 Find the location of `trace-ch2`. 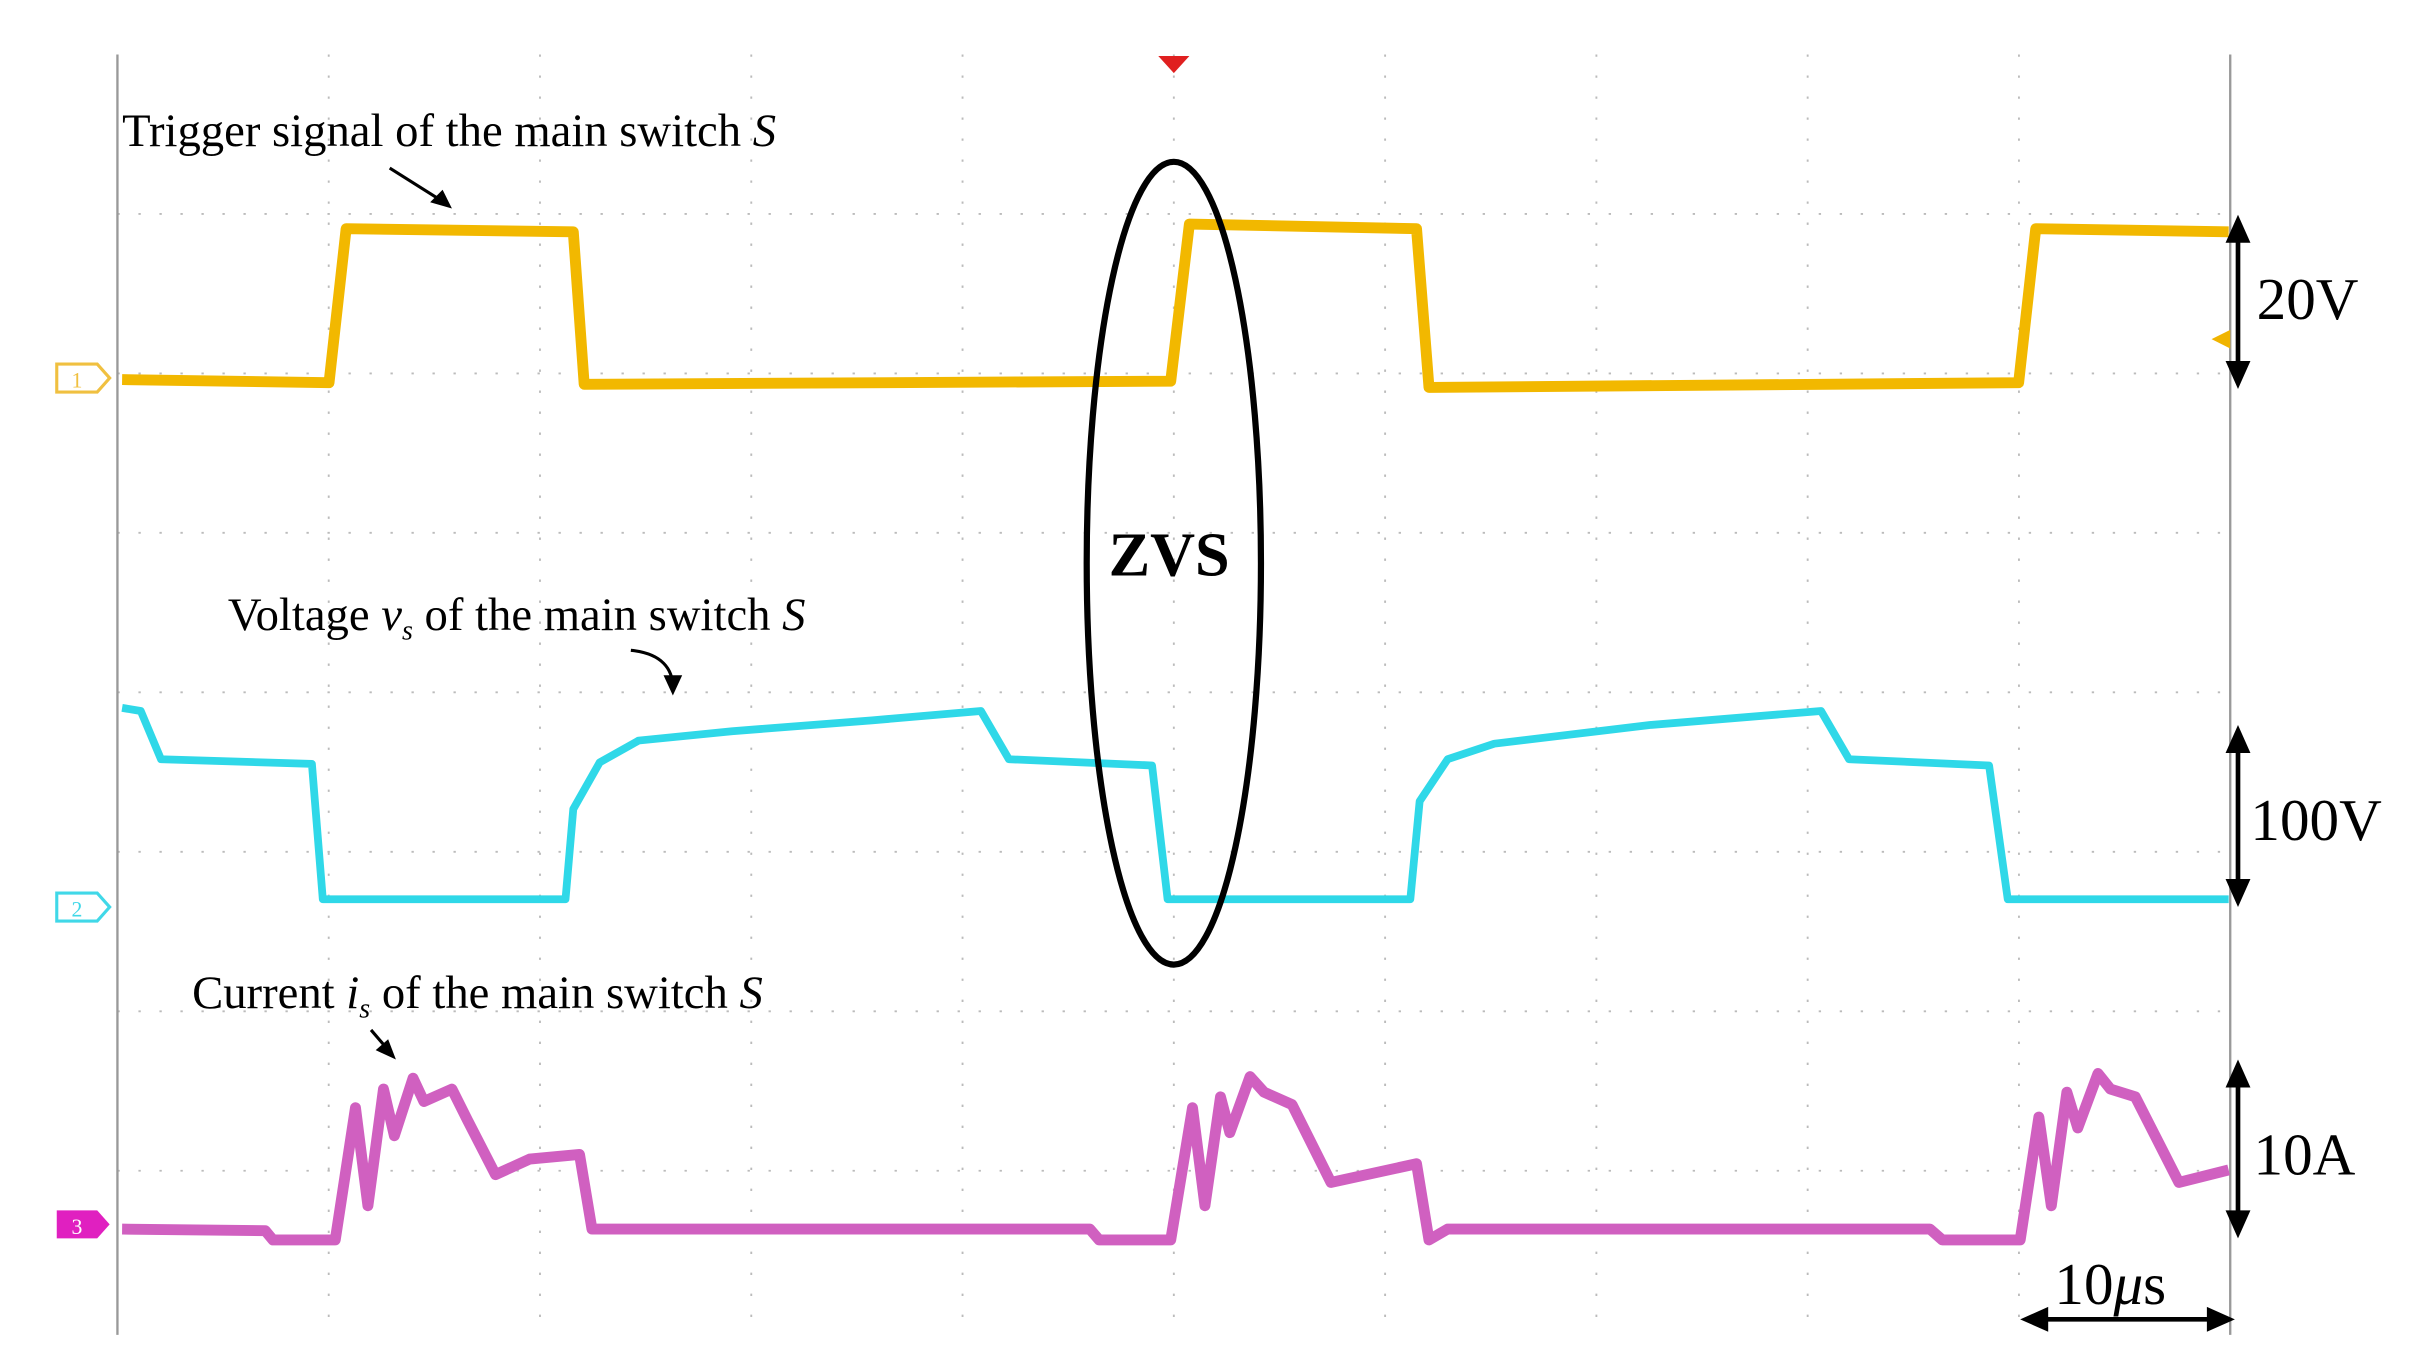

trace-ch2 is located at coordinates (1175, 804).